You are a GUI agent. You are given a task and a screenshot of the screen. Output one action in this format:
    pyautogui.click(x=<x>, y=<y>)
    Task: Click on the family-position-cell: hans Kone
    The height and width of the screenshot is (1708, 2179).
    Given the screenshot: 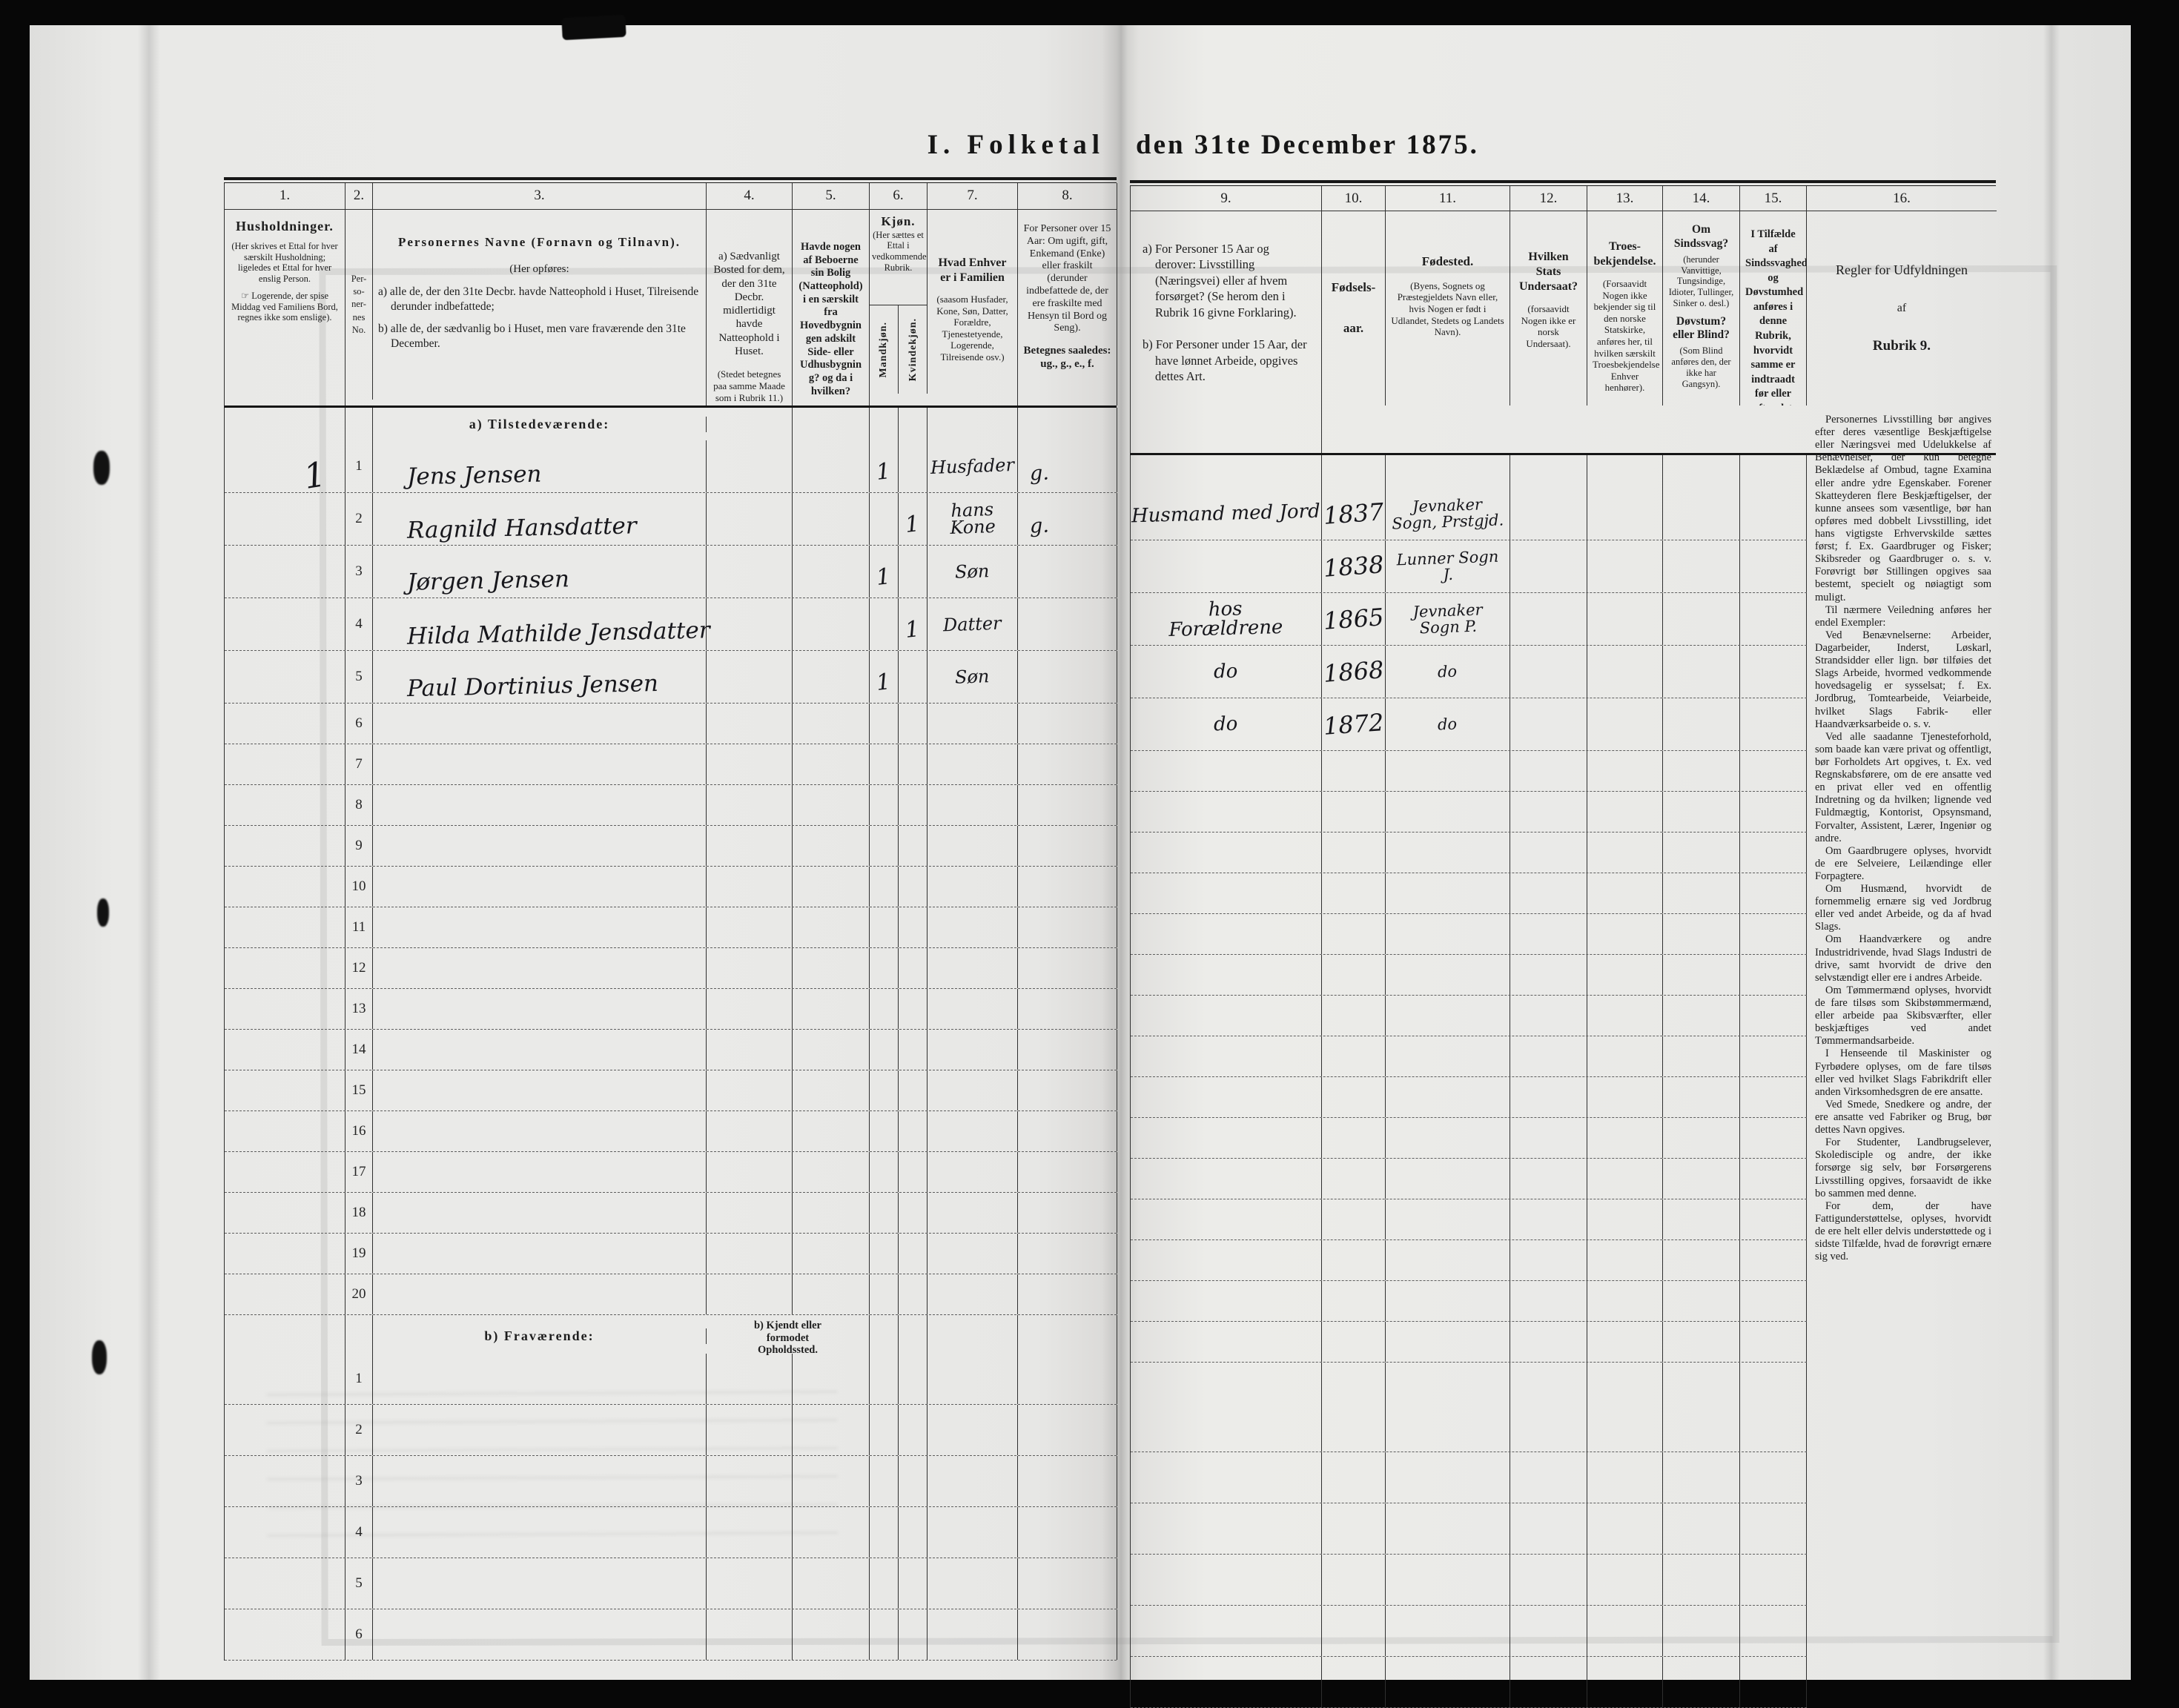 What is the action you would take?
    pyautogui.click(x=973, y=519)
    